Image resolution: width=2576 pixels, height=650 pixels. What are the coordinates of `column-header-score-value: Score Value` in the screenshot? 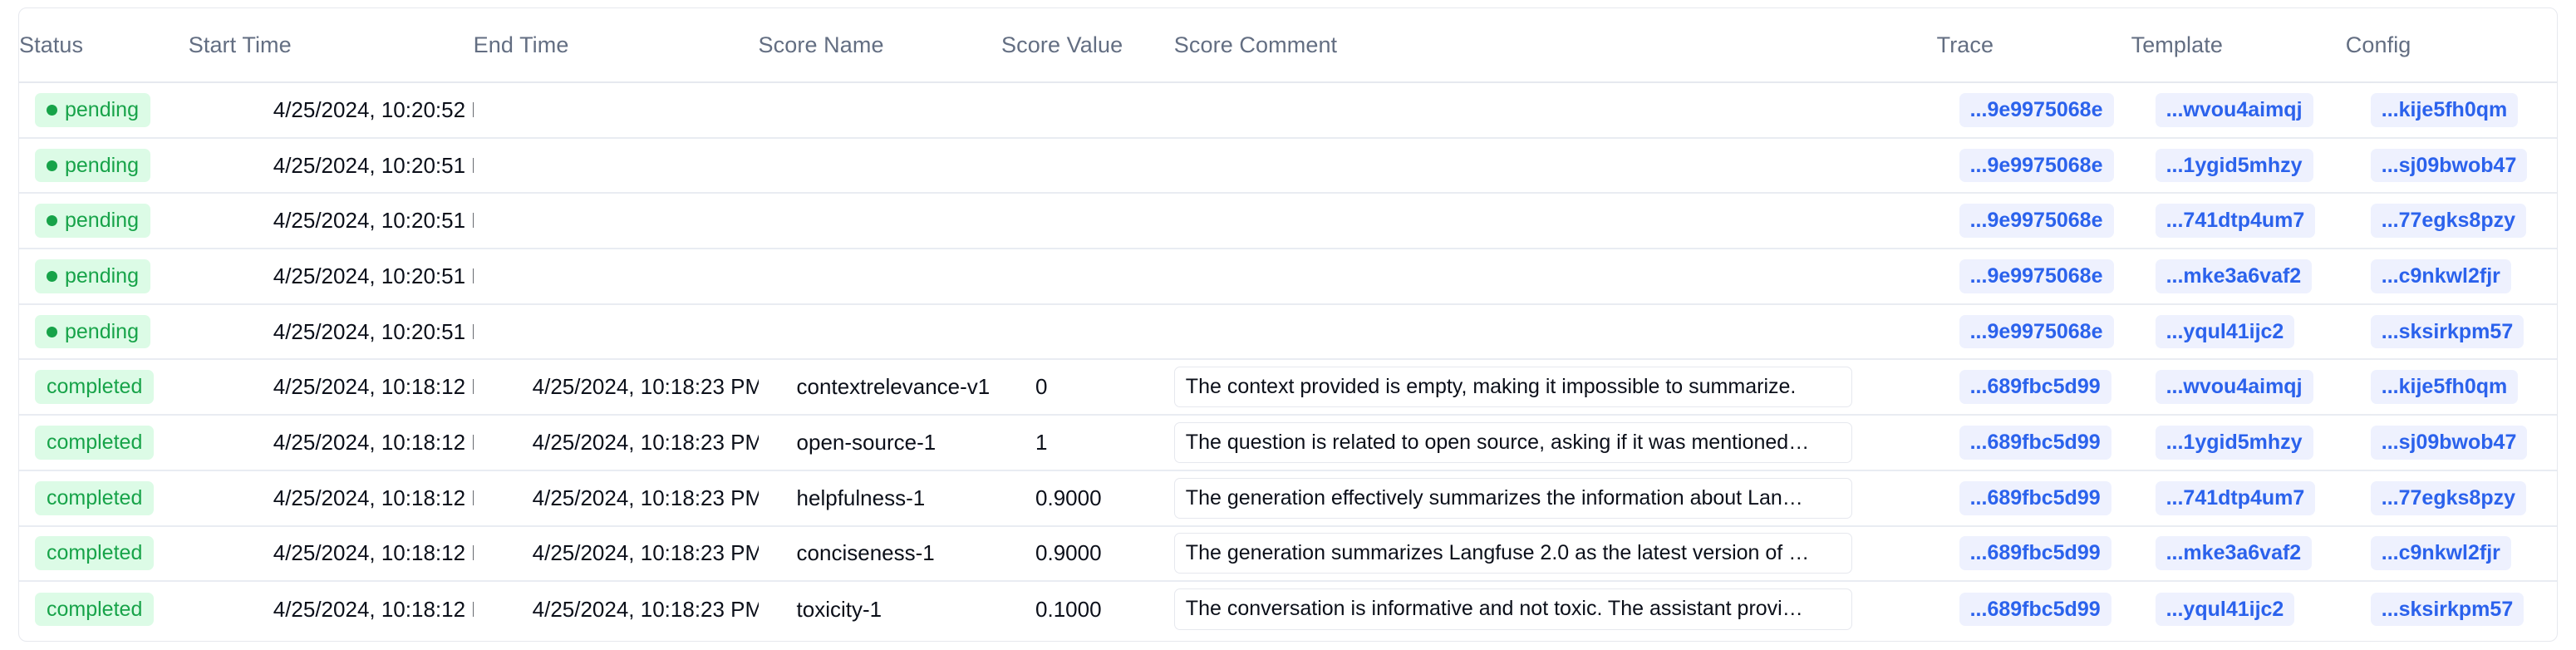 It's located at (1087, 45).